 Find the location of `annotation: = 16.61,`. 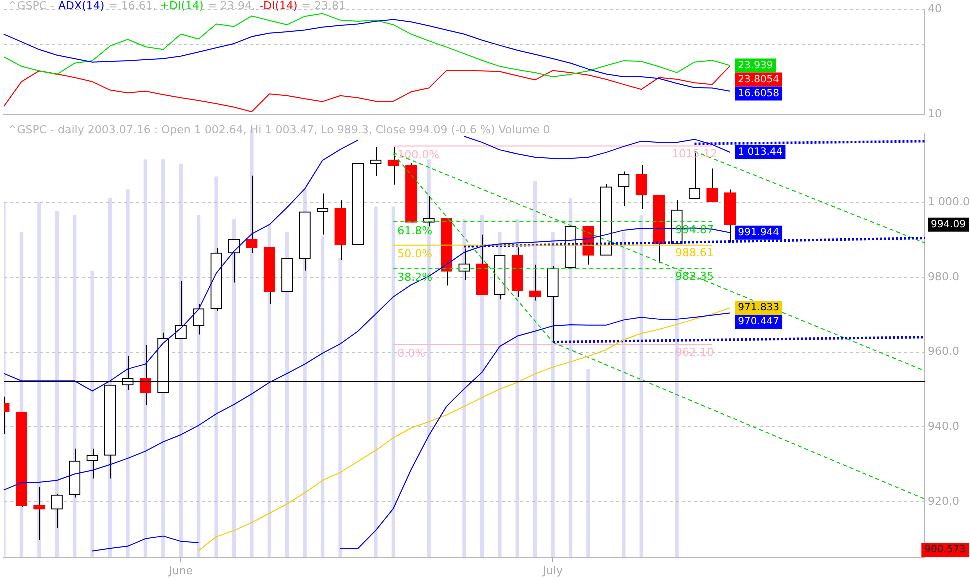

annotation: = 16.61, is located at coordinates (132, 6).